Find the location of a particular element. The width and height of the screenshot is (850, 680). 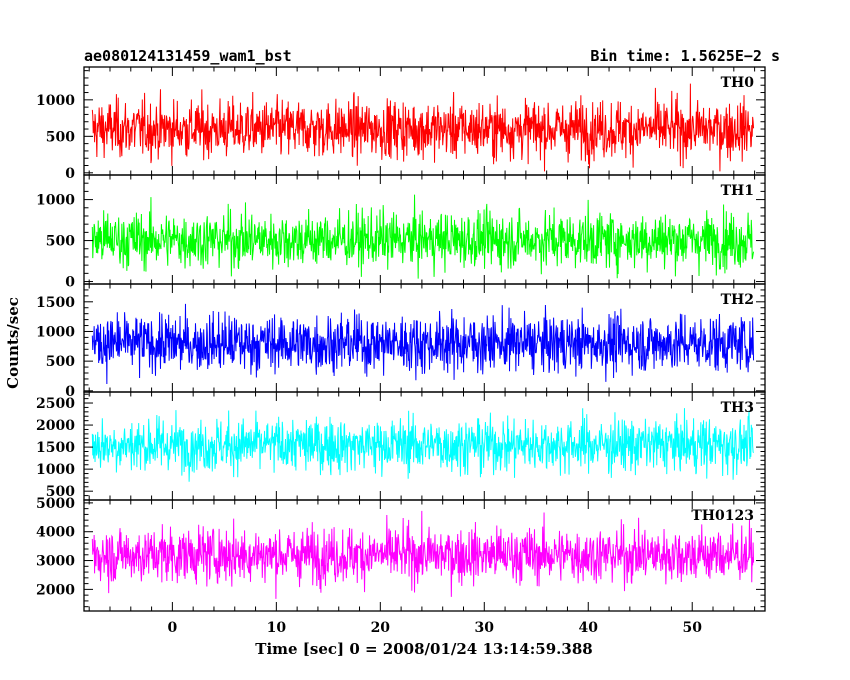

y-tick-label: 4000 is located at coordinates (55, 533).